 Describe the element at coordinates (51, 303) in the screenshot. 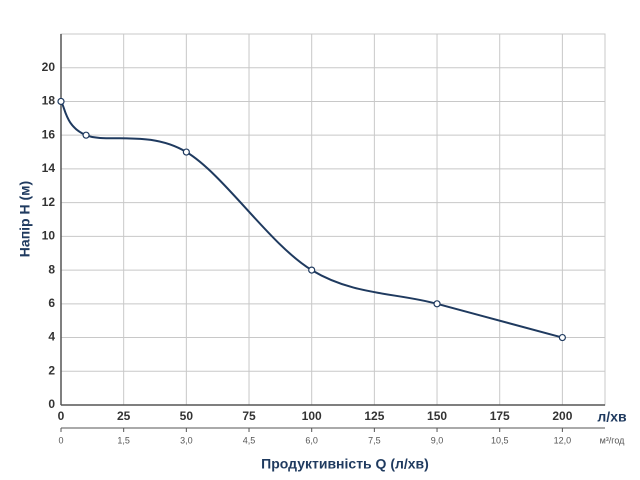

I see `y-tick-label: 6` at that location.